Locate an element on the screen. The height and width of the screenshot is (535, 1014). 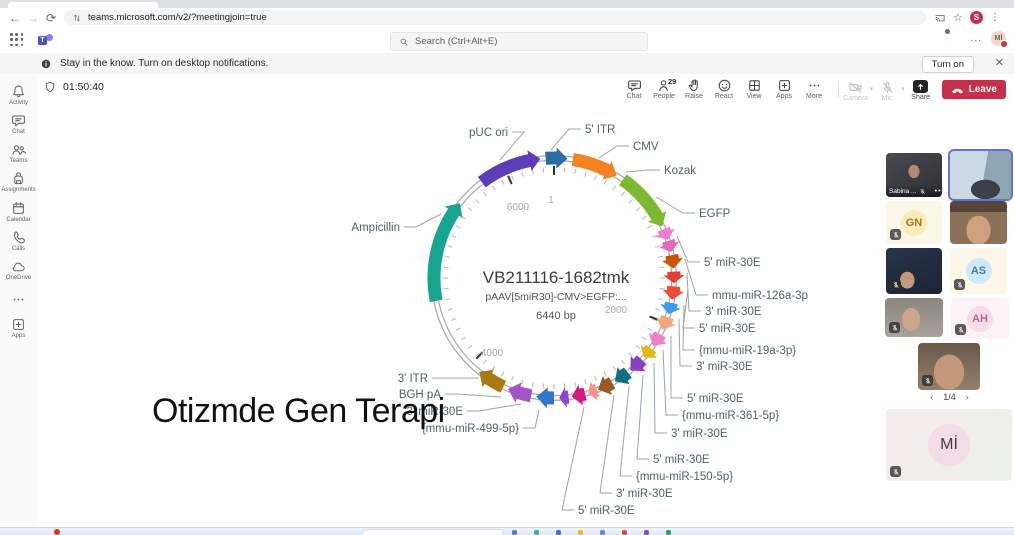
gallery-pager: ‹ 1/4 › is located at coordinates (949, 397).